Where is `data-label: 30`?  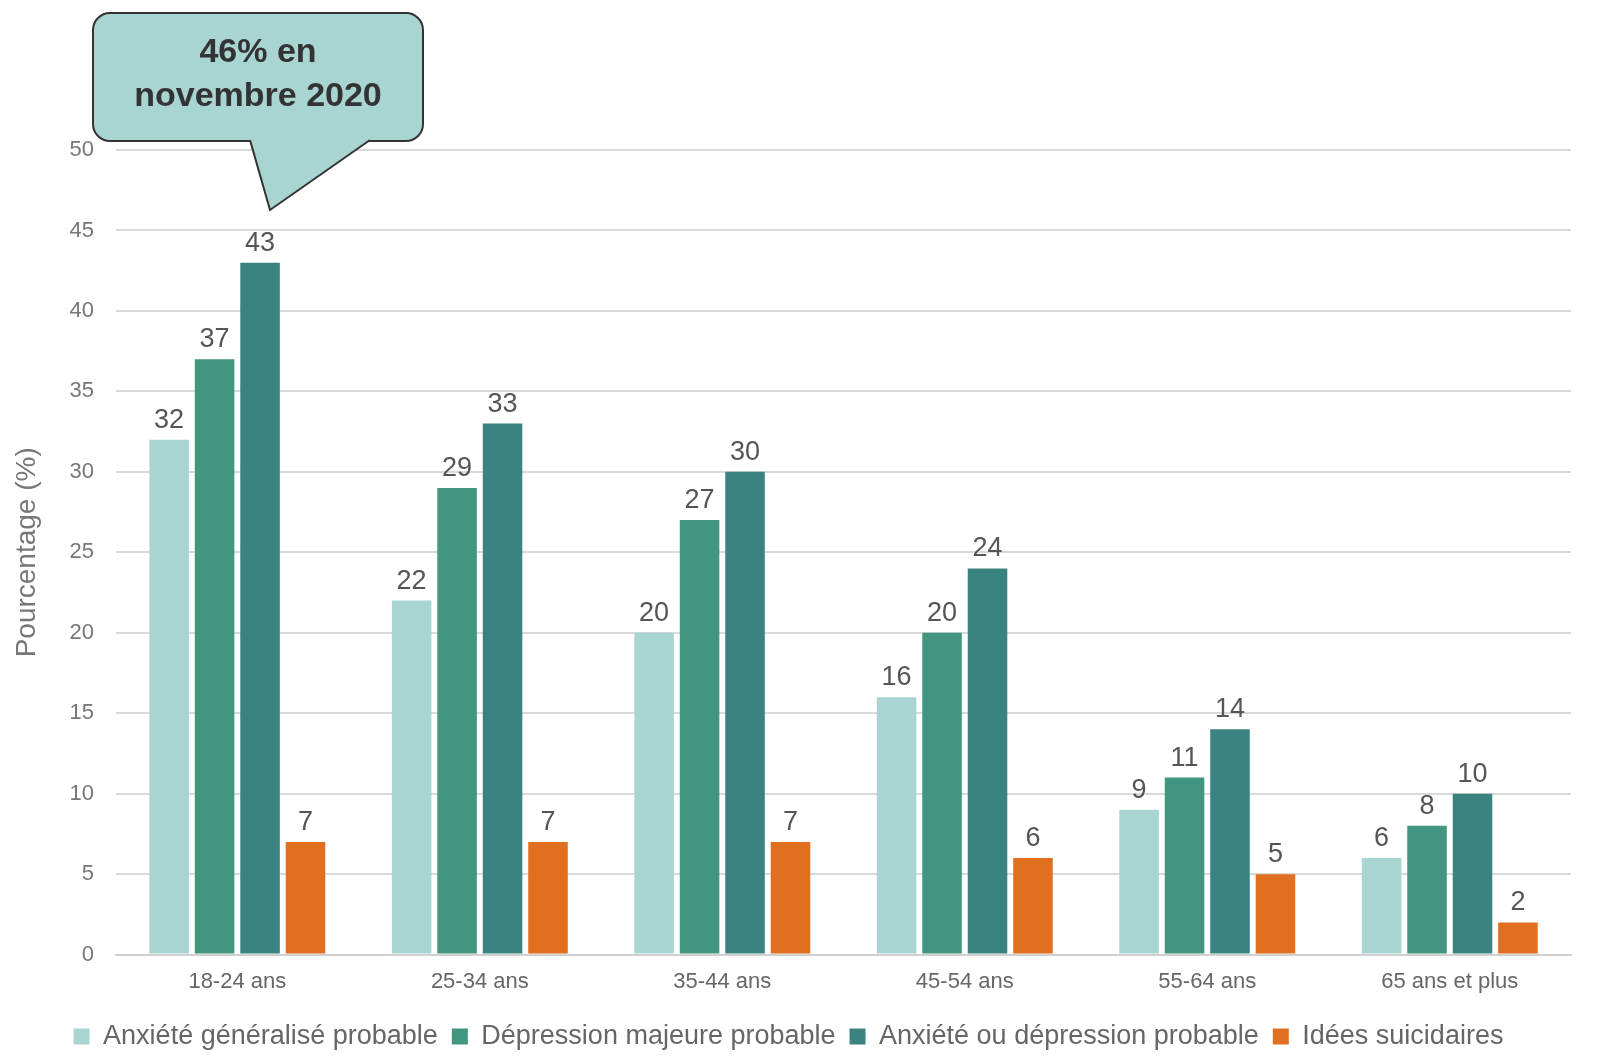 data-label: 30 is located at coordinates (745, 450).